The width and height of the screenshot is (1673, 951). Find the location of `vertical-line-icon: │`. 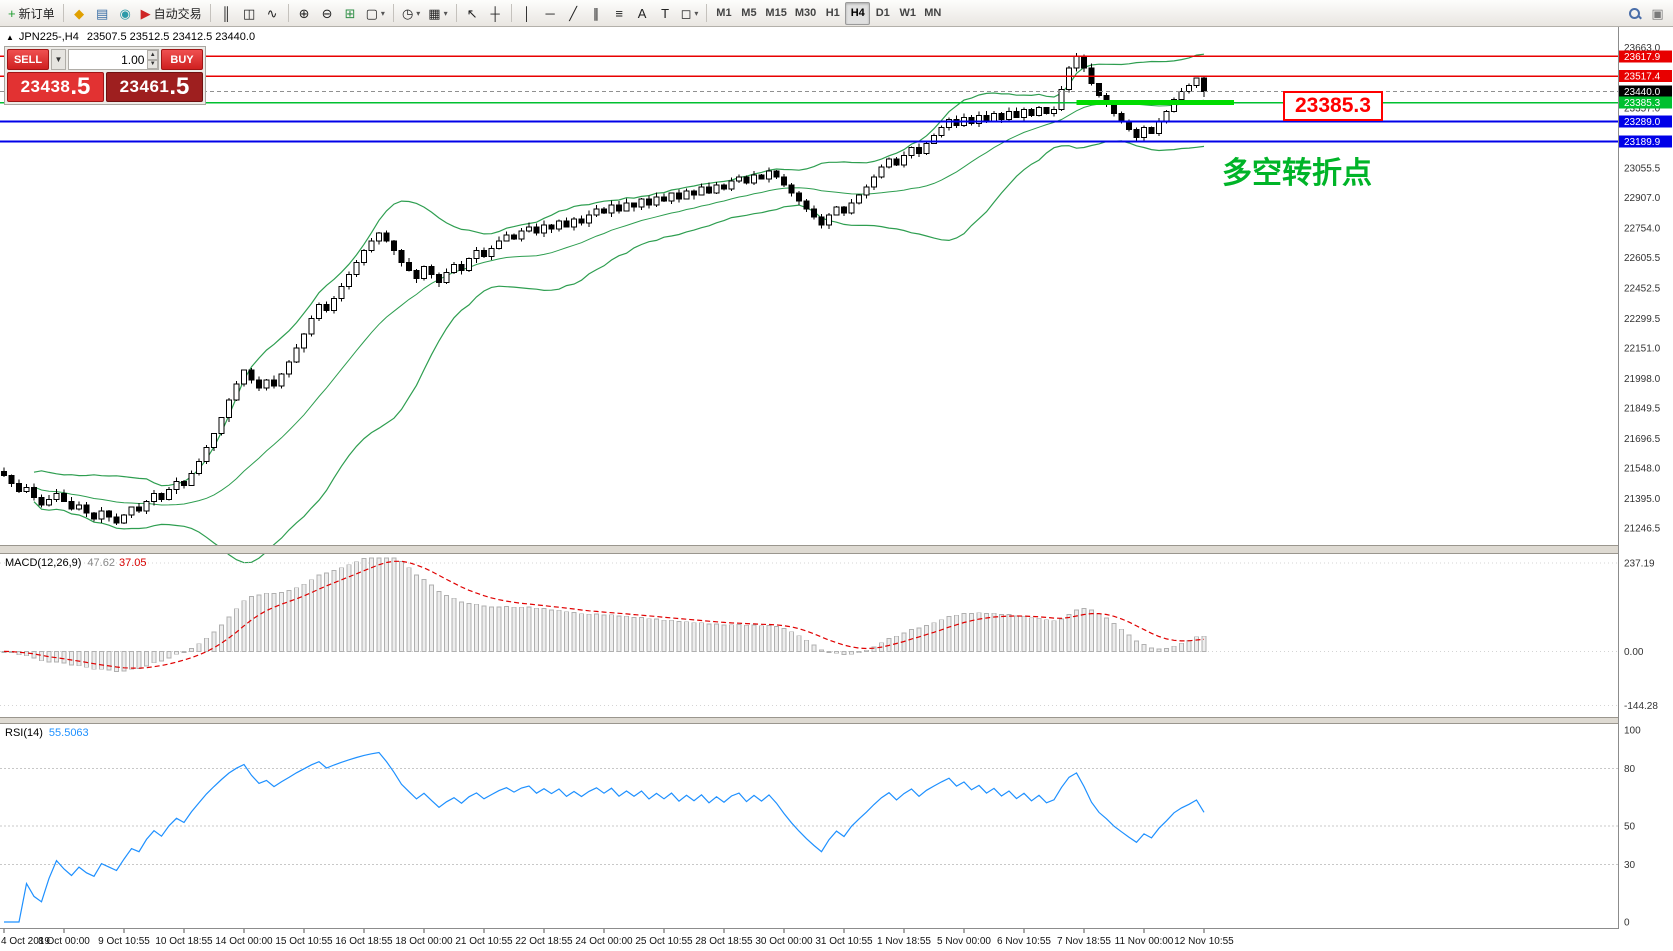

vertical-line-icon: │ is located at coordinates (527, 13).